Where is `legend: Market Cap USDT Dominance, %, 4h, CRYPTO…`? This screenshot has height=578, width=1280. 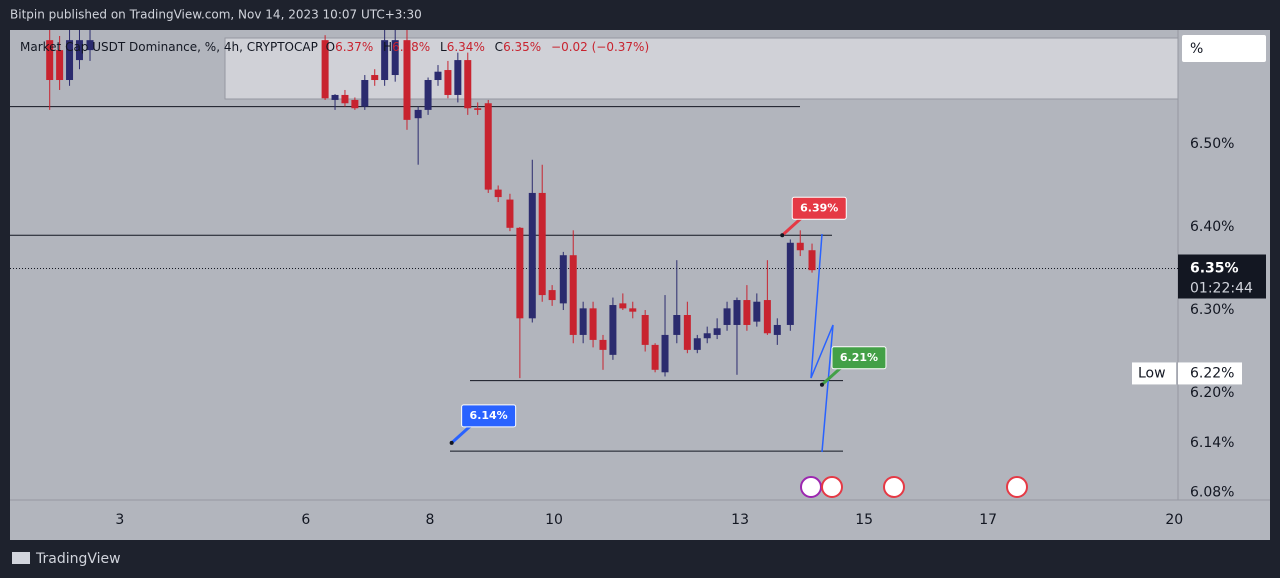 legend: Market Cap USDT Dominance, %, 4h, CRYPTO… is located at coordinates (334, 47).